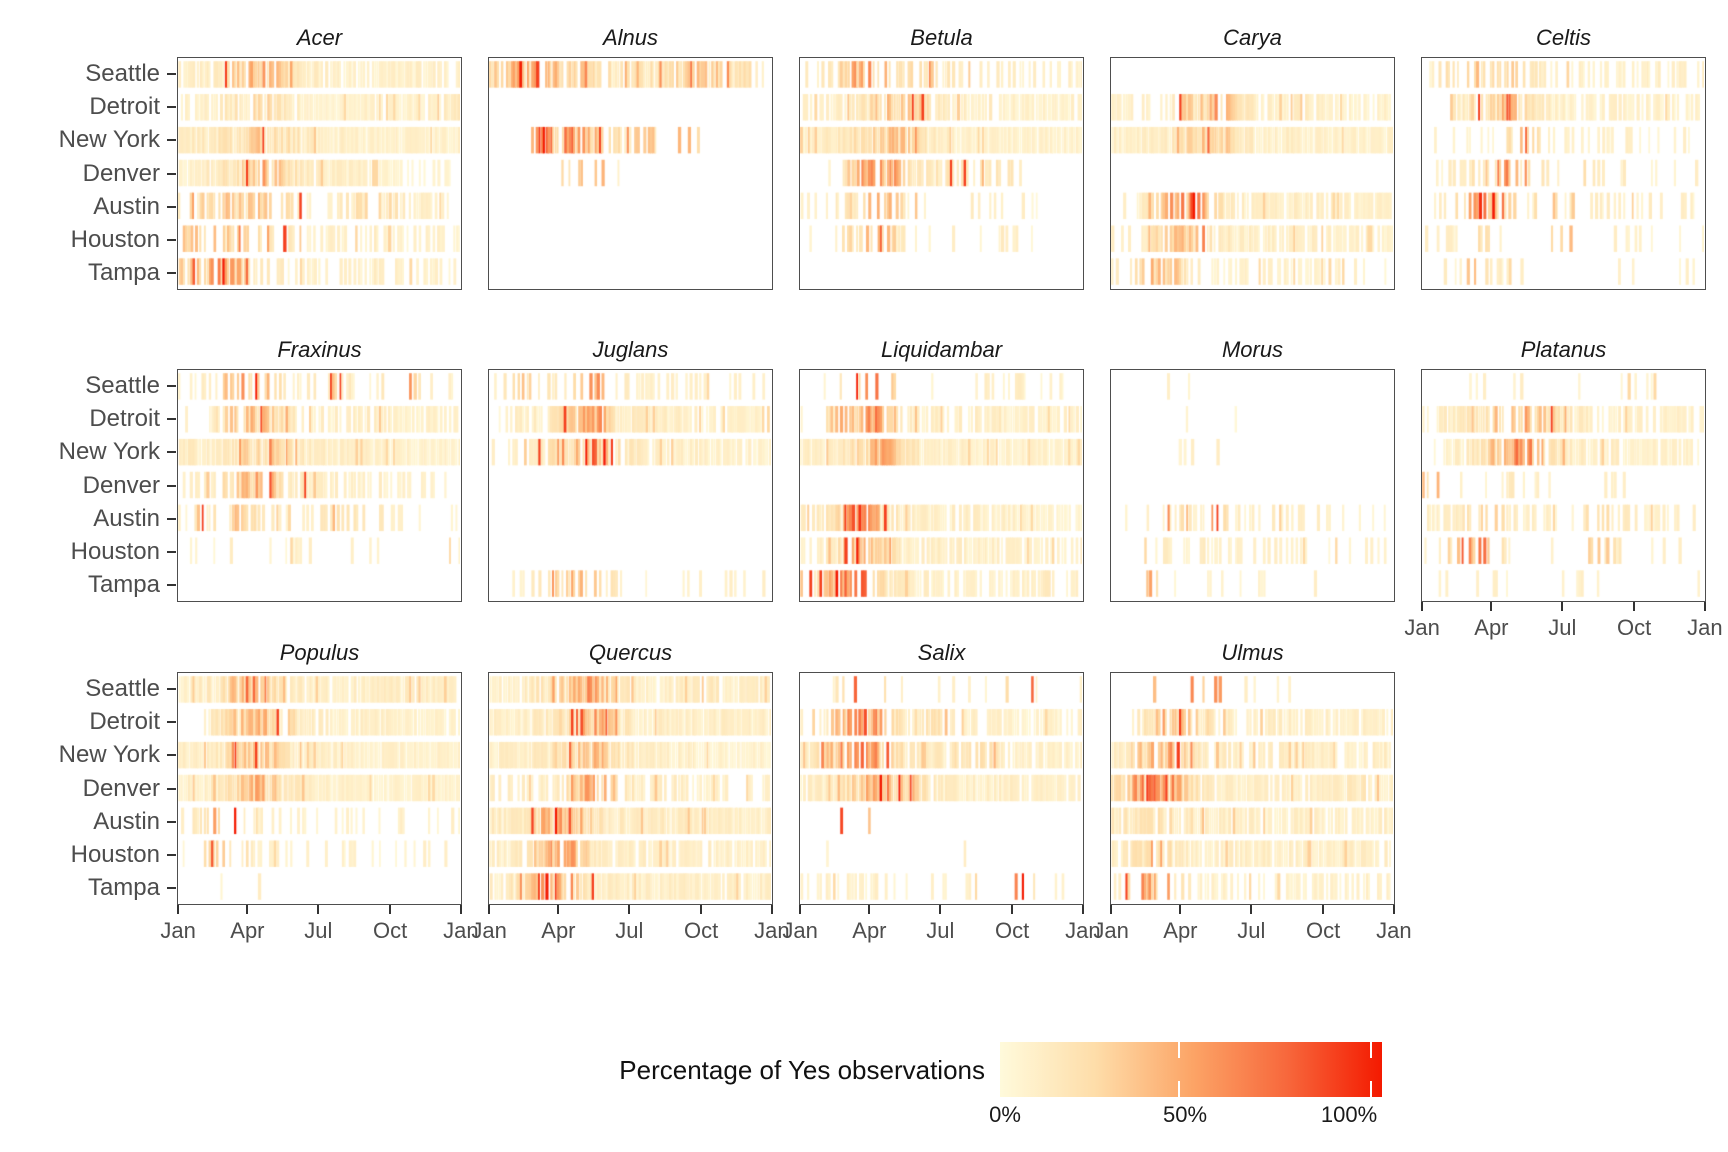  Describe the element at coordinates (1563, 173) in the screenshot. I see `facet-panel-celtis` at that location.